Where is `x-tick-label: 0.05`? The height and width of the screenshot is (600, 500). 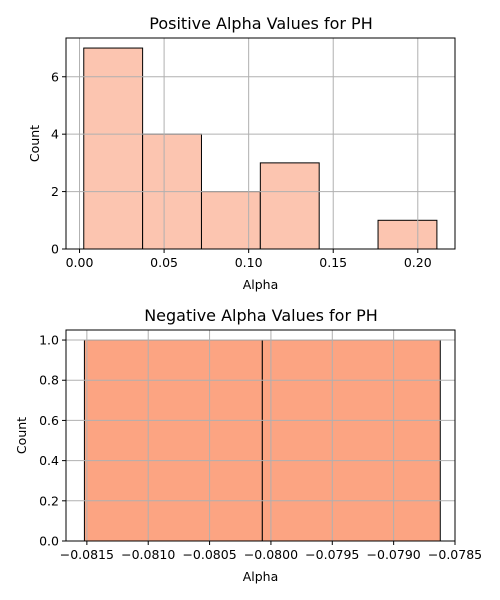 x-tick-label: 0.05 is located at coordinates (164, 262).